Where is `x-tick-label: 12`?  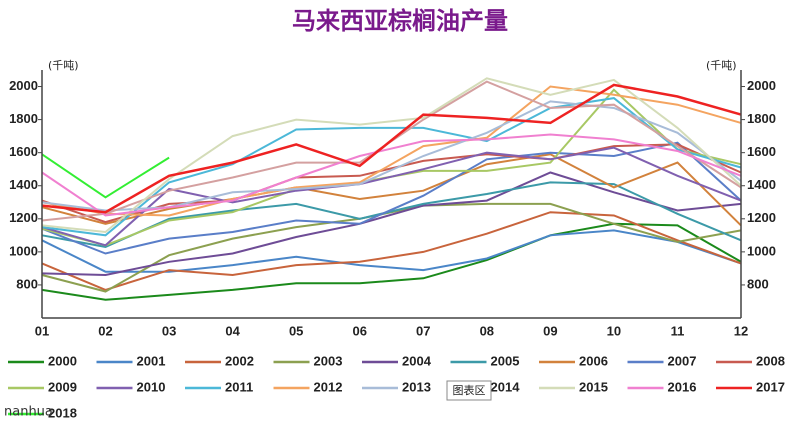 x-tick-label: 12 is located at coordinates (741, 330).